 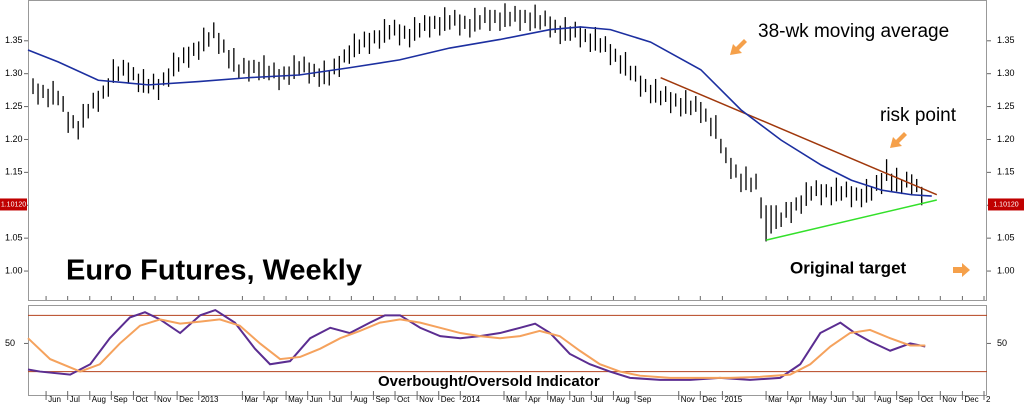 What do you see at coordinates (918, 115) in the screenshot?
I see `annotation: risk point` at bounding box center [918, 115].